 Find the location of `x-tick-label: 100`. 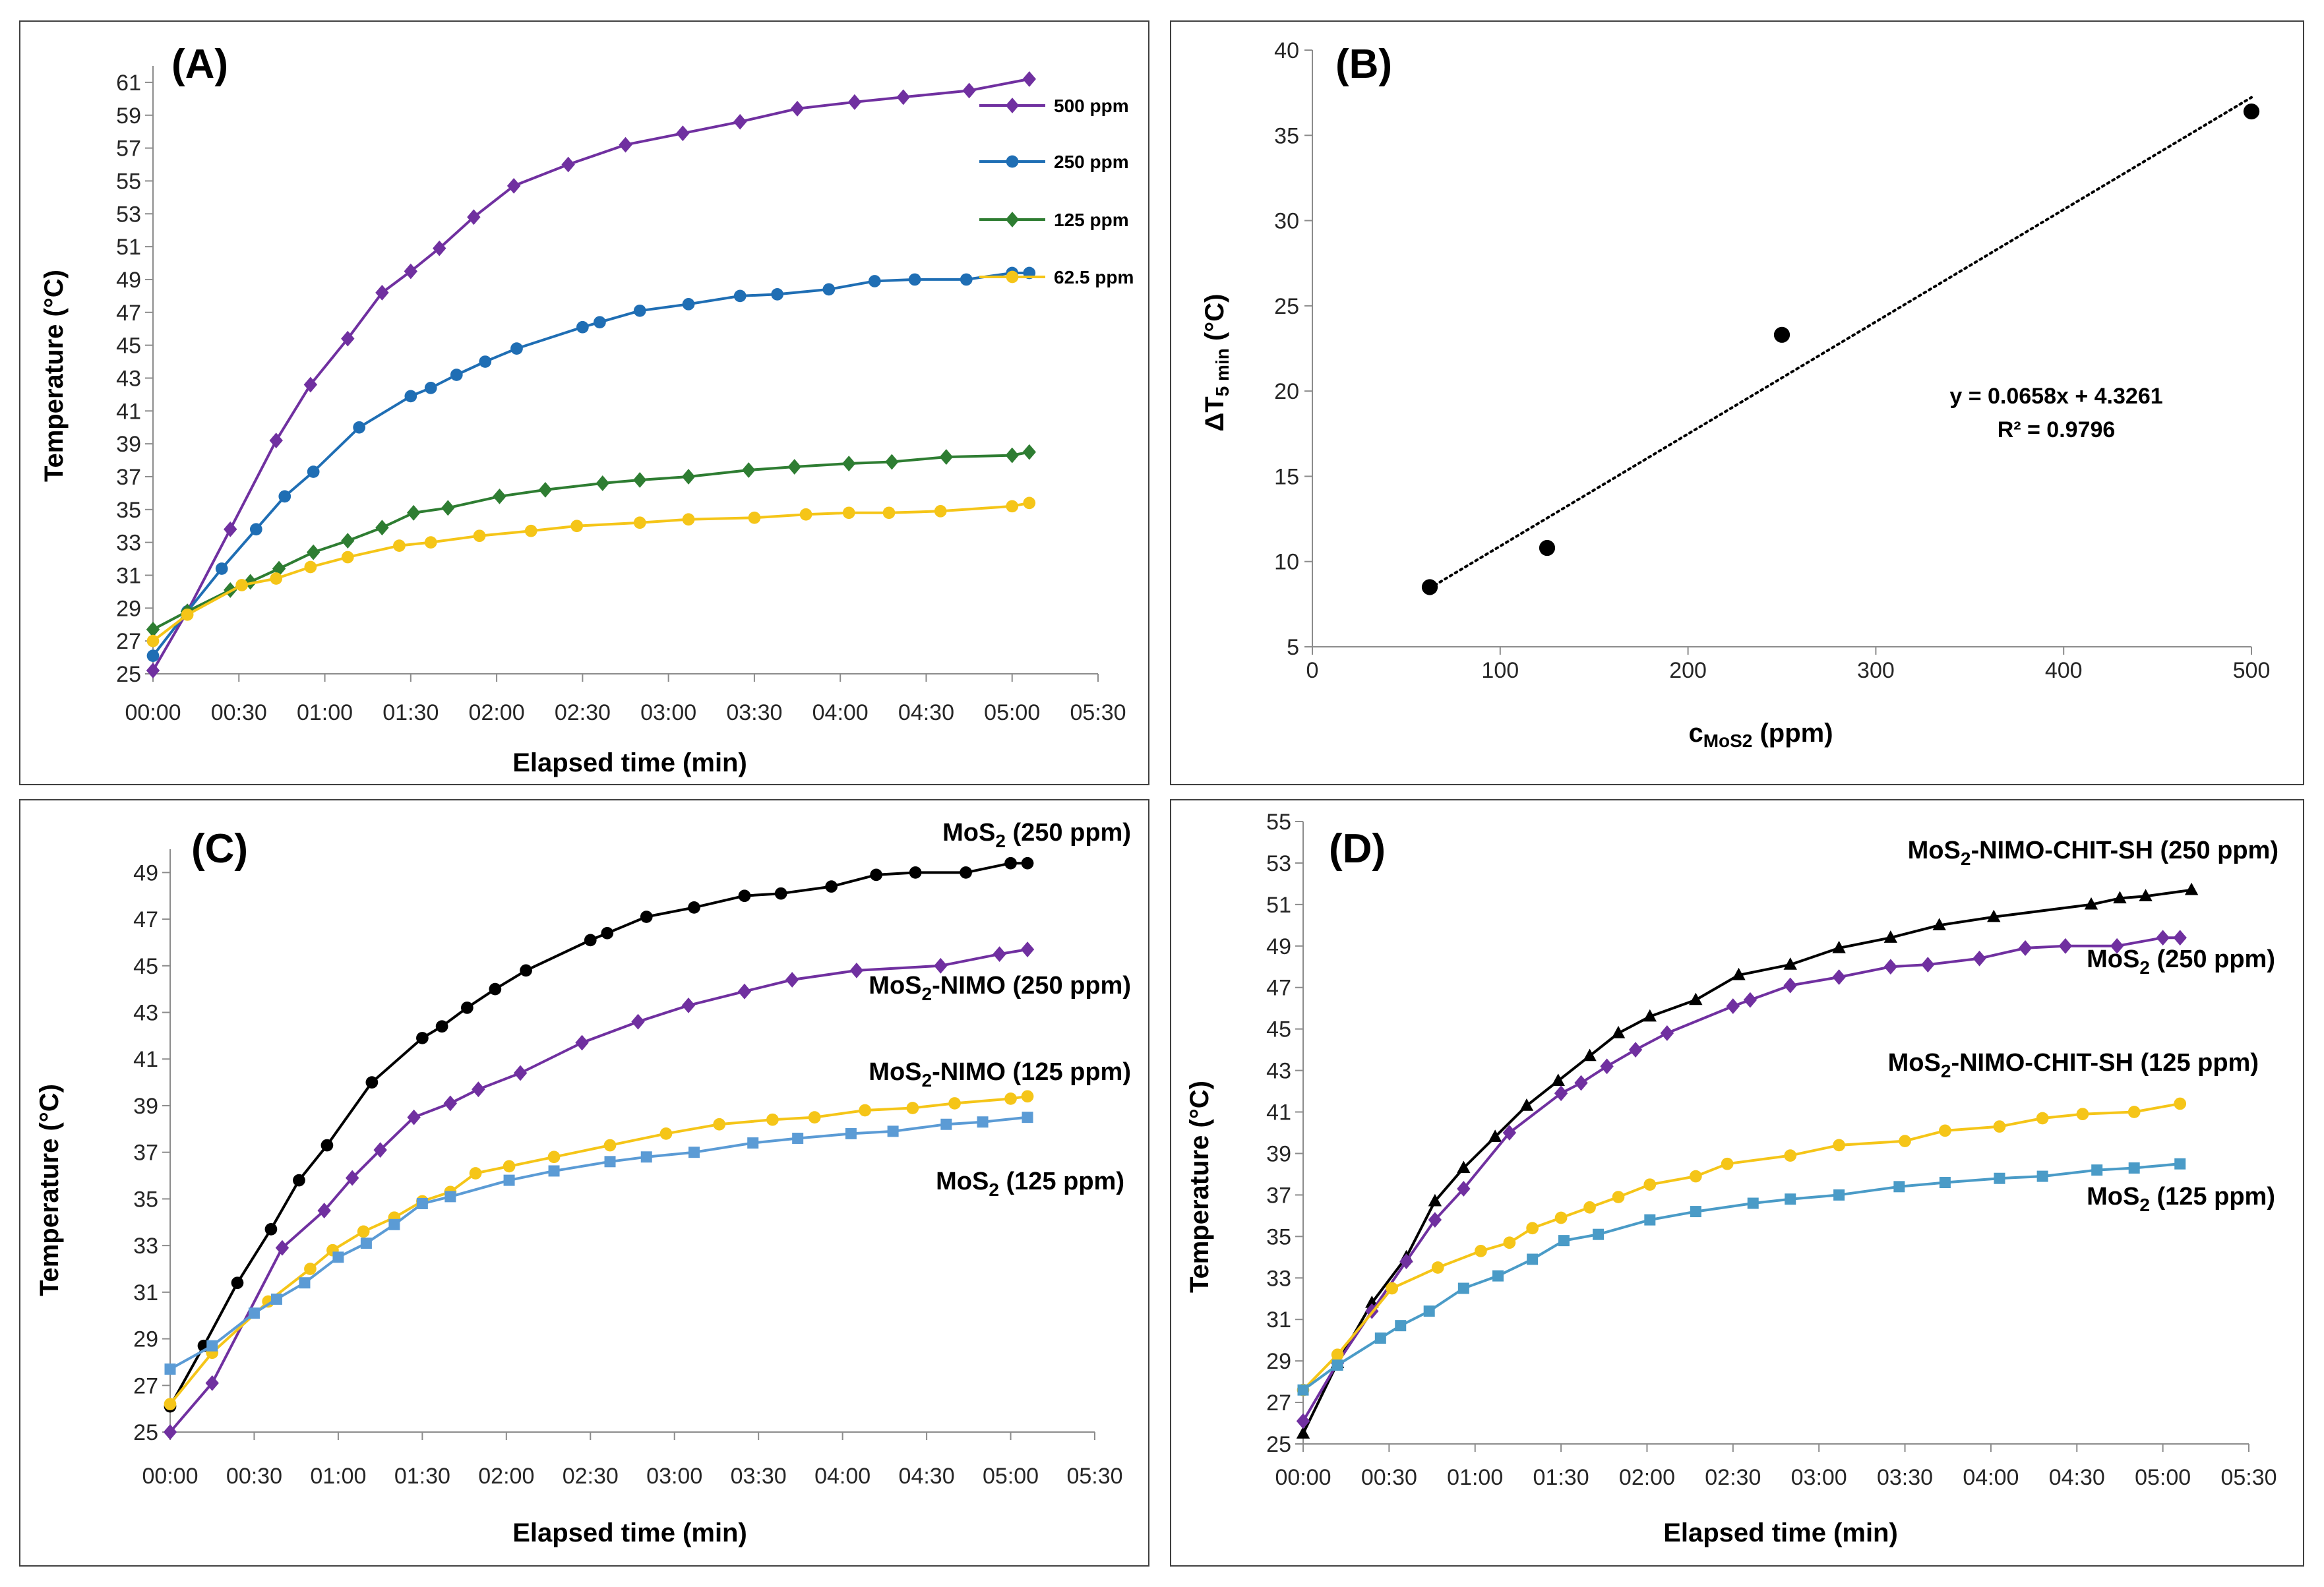

x-tick-label: 100 is located at coordinates (1500, 670).